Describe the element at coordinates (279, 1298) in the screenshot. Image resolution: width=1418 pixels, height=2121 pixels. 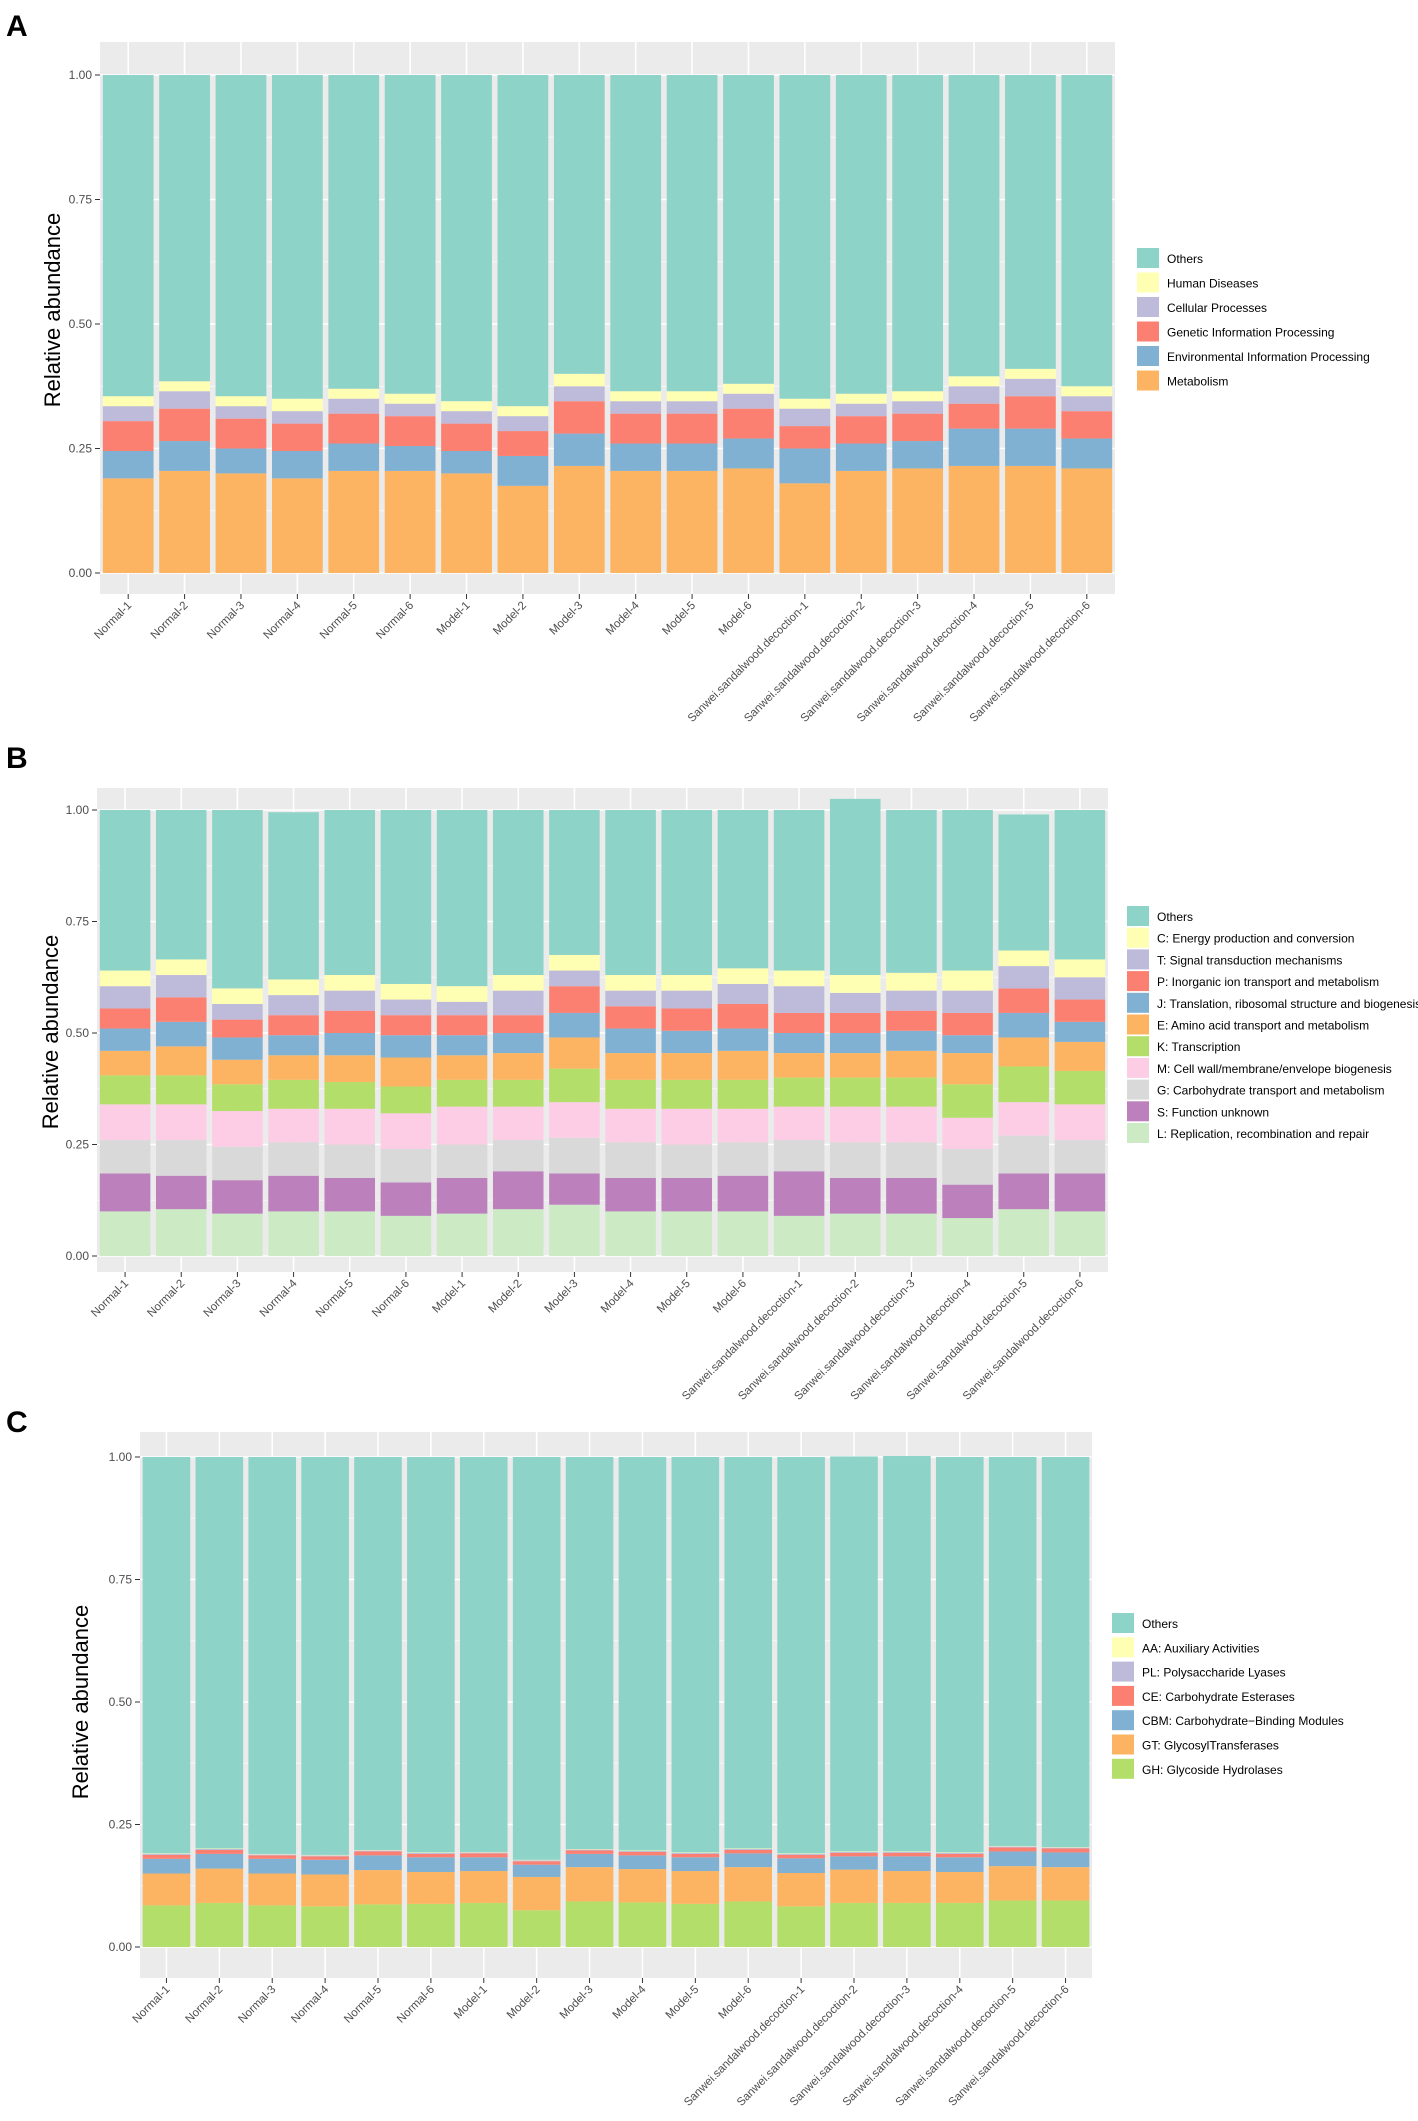
I see `x-tick-label: Normal-4` at that location.